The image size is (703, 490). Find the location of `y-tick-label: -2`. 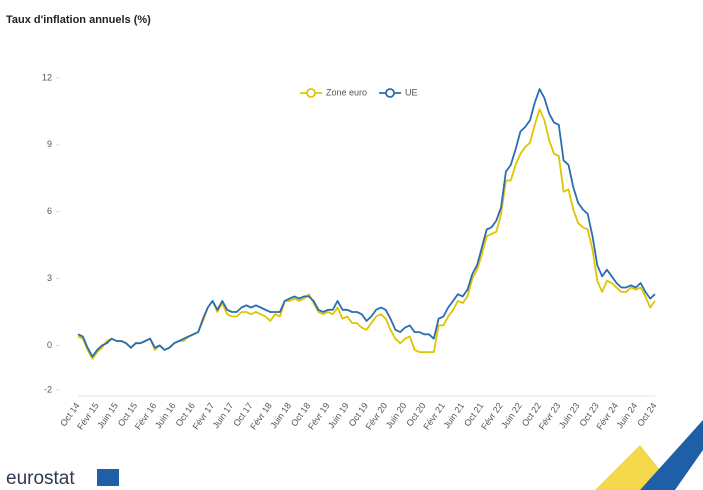

y-tick-label: -2 is located at coordinates (48, 389).